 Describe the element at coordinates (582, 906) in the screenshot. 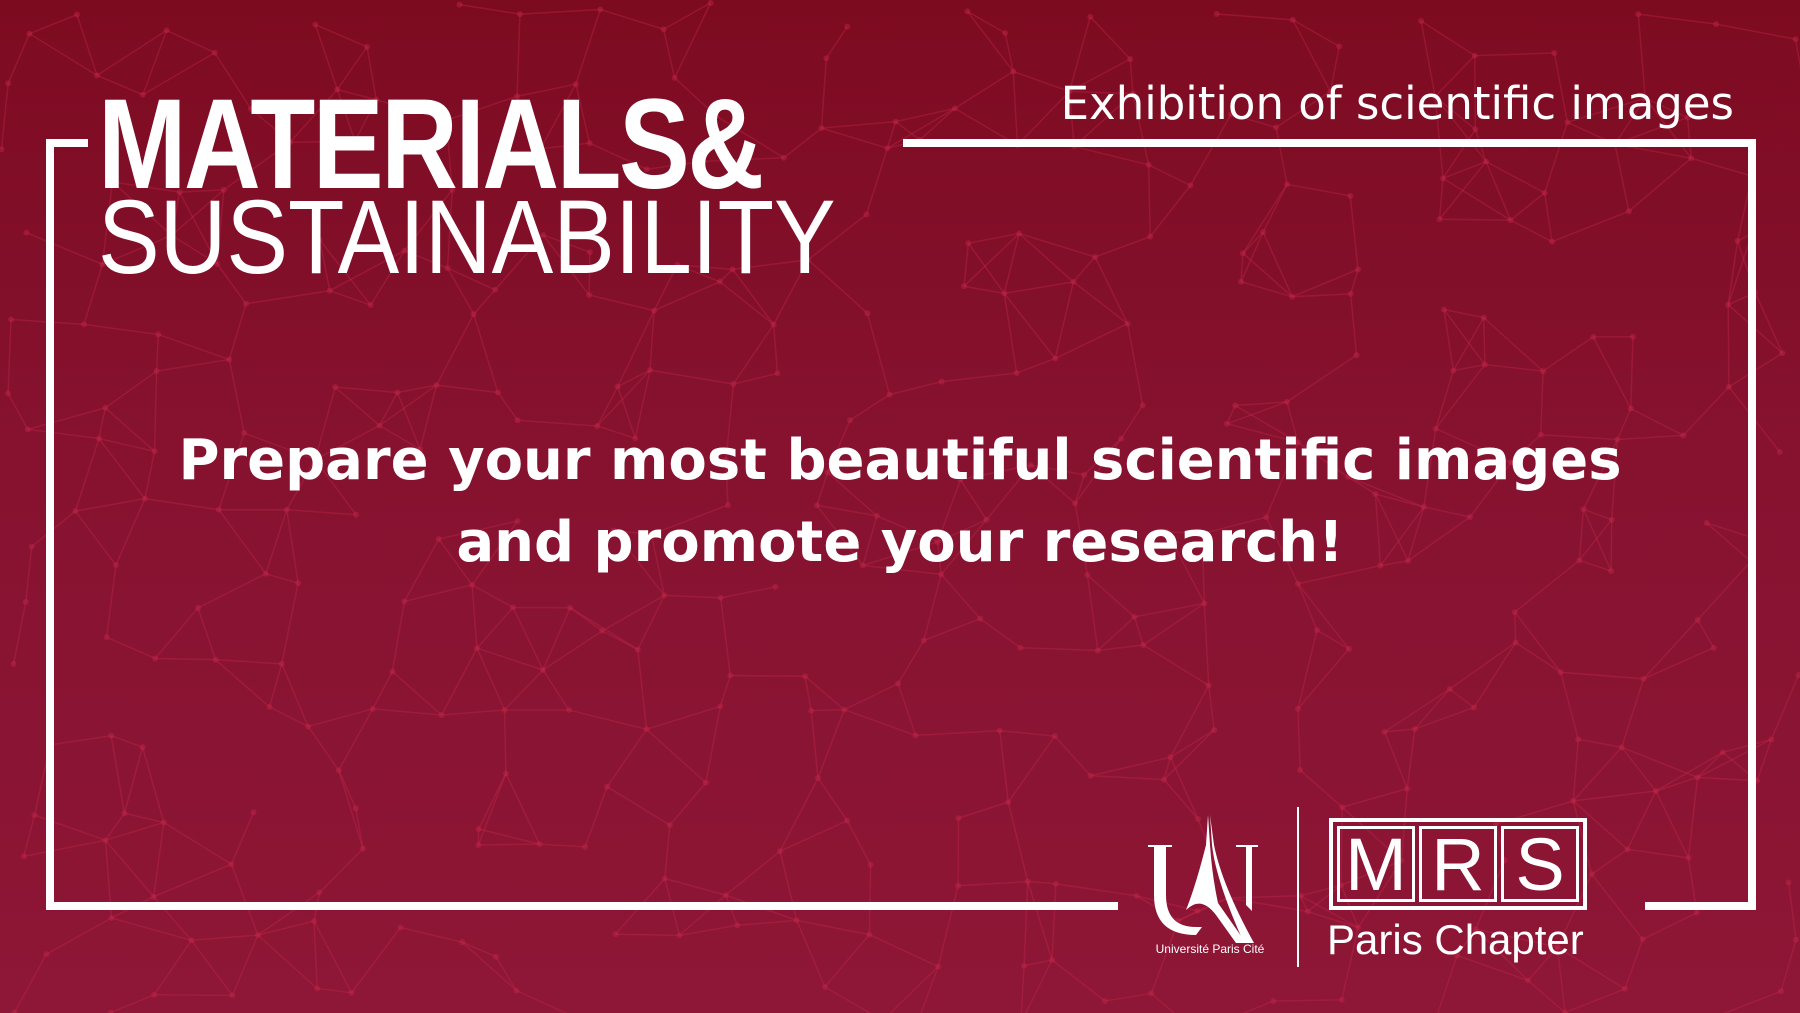

I see `frame-bottom-left` at that location.